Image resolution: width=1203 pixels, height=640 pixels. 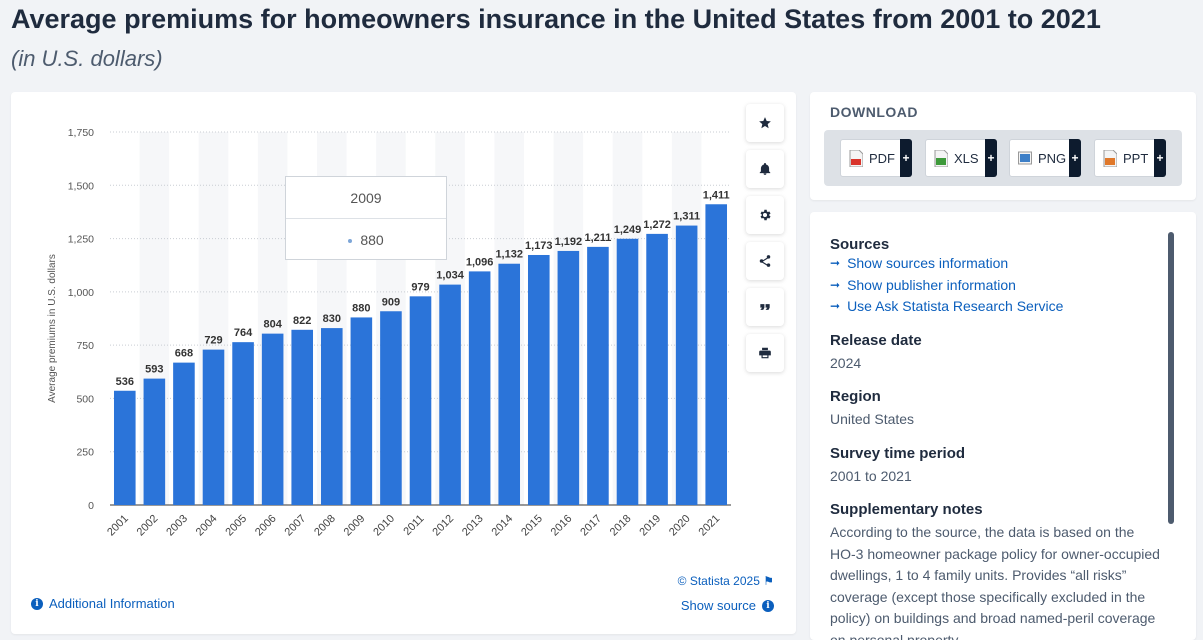 I want to click on show-publisher-link: ➞ Show publisher information, so click(x=995, y=286).